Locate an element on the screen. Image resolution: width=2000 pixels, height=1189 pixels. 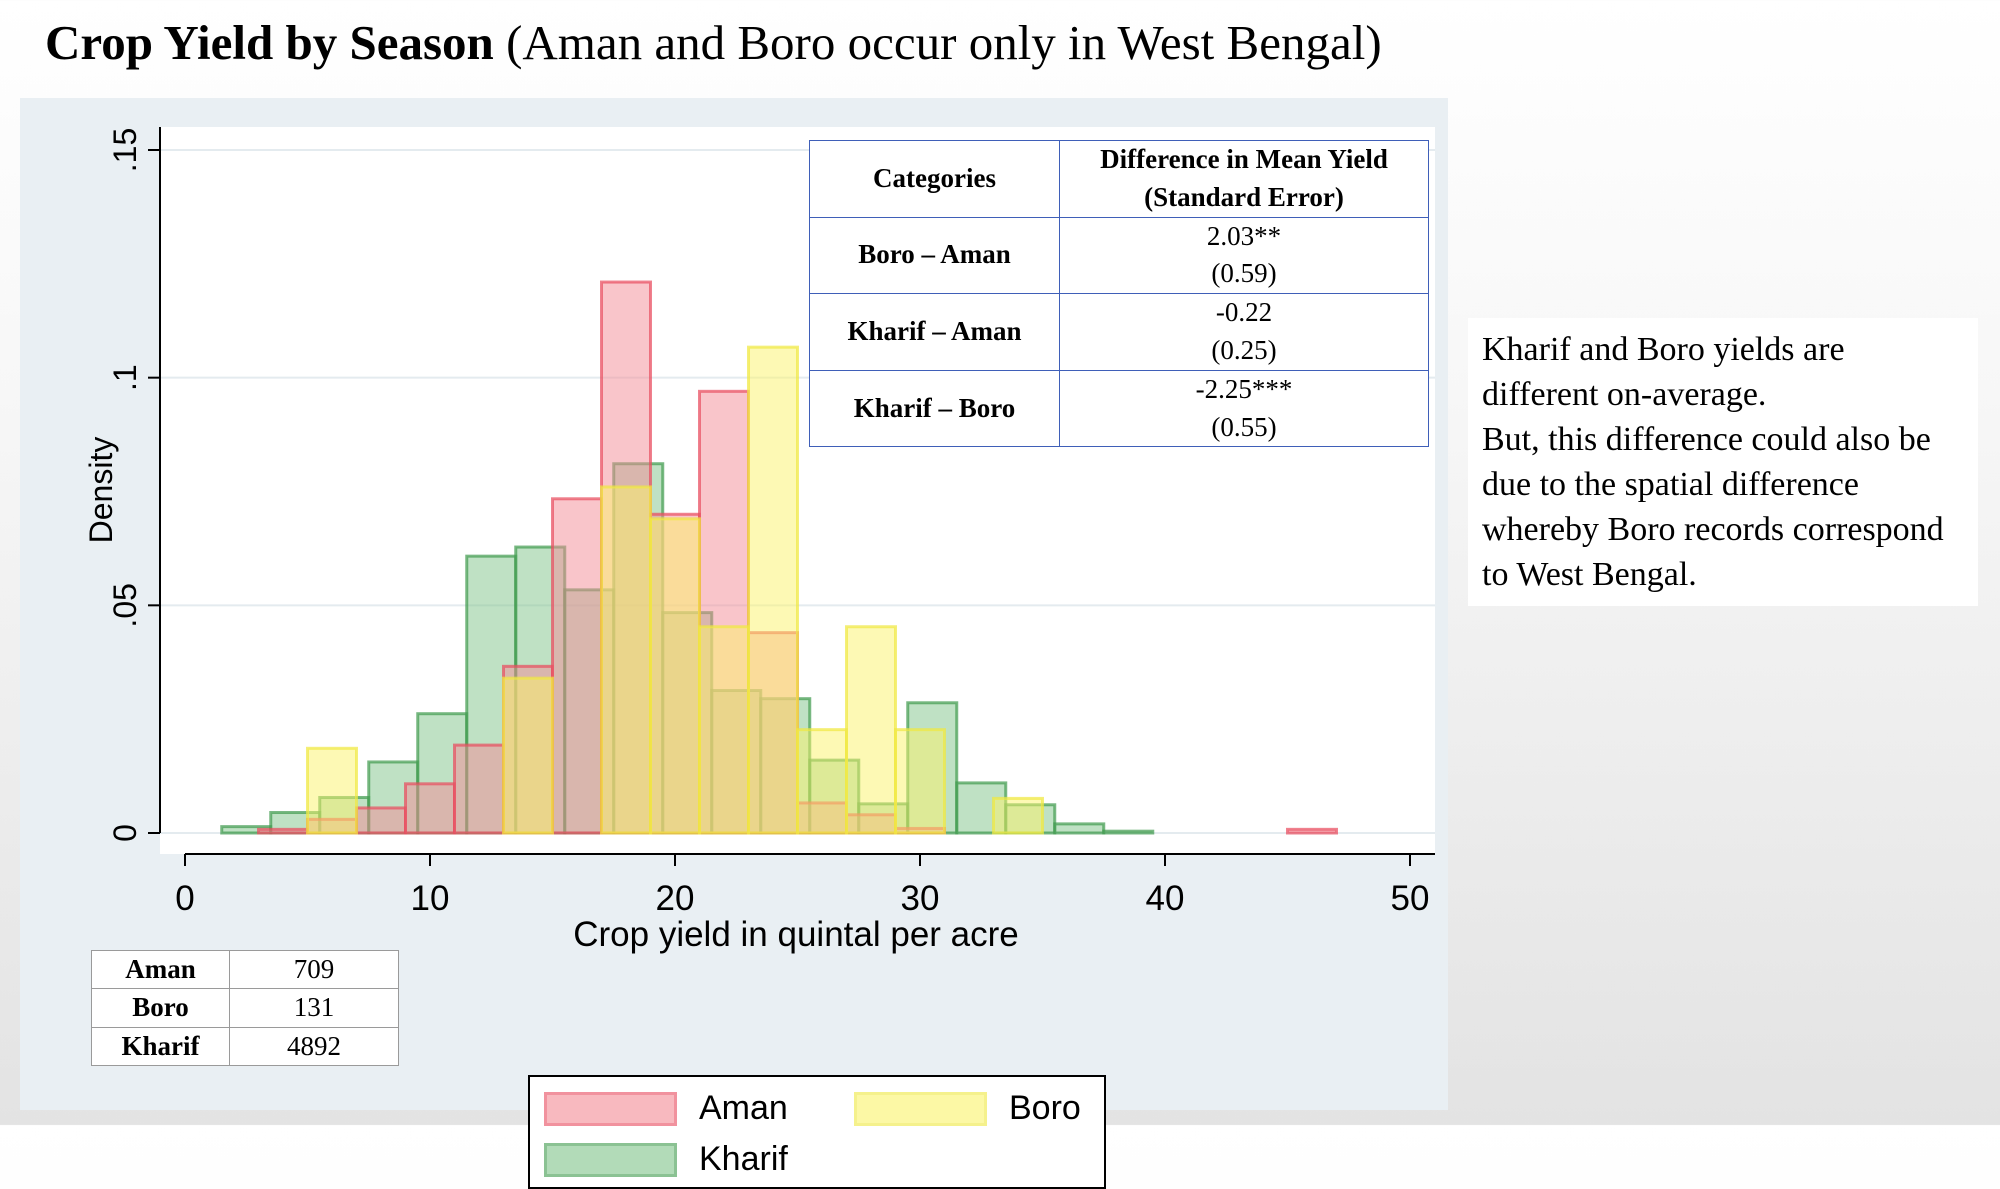
legend-entry-aman: Aman is located at coordinates (666, 1108).